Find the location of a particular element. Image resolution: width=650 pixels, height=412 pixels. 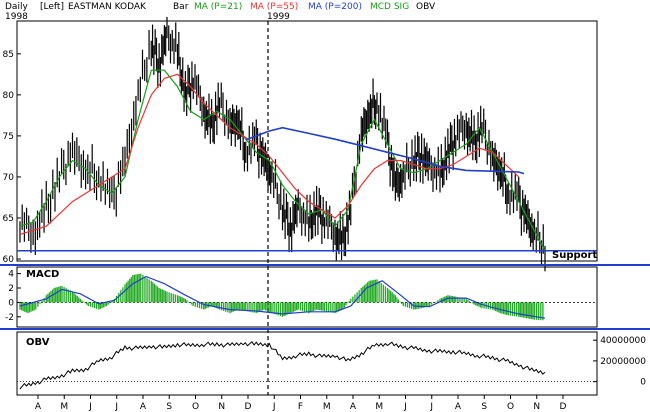

obv-line is located at coordinates (282, 365).